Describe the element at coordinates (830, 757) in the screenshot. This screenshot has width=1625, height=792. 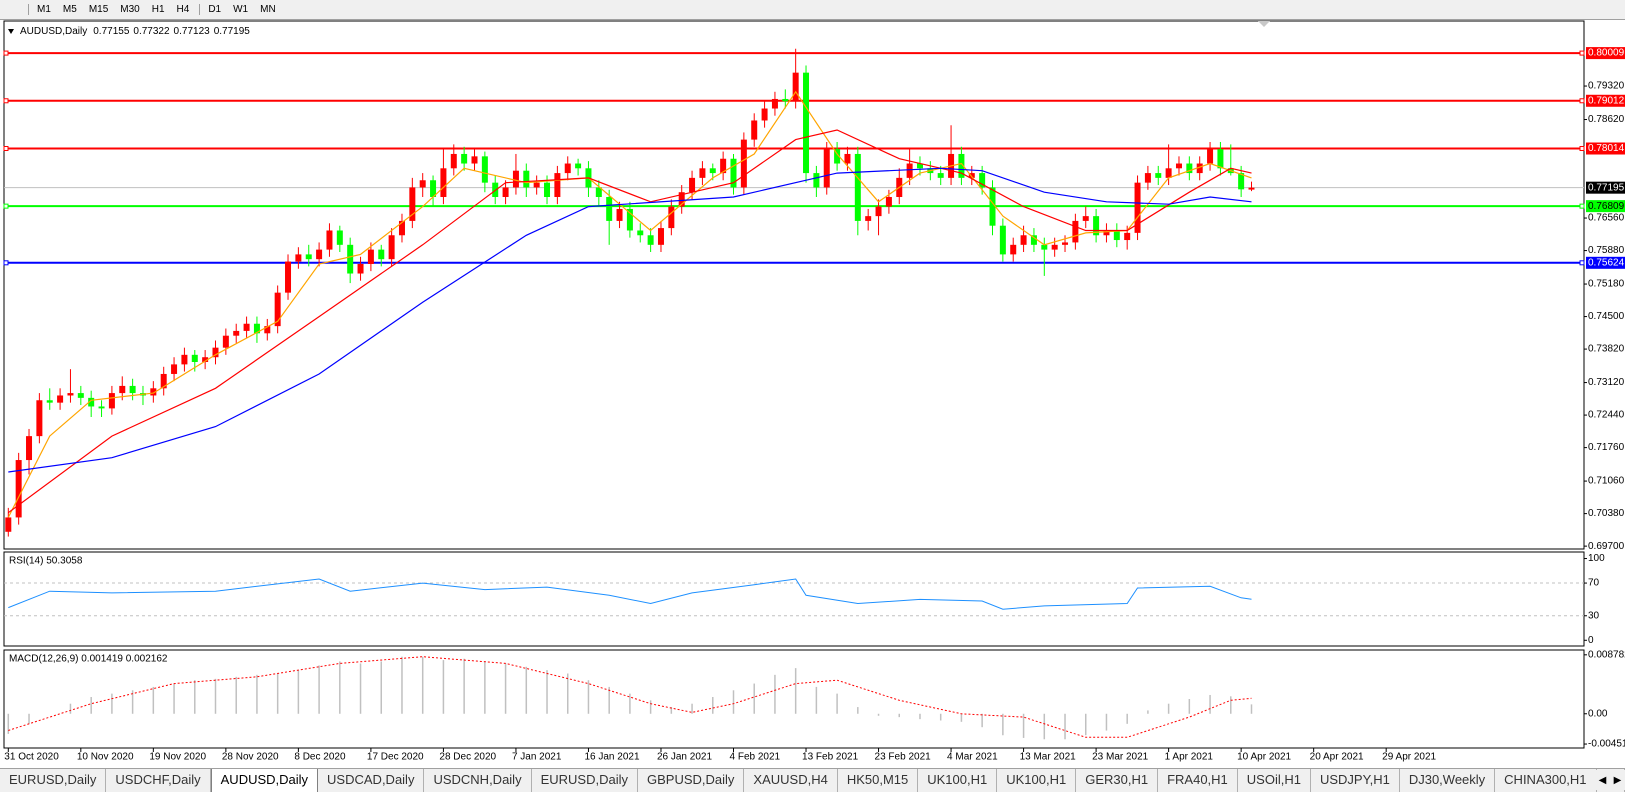
I see `x-tick-label: 13 Feb 2021` at that location.